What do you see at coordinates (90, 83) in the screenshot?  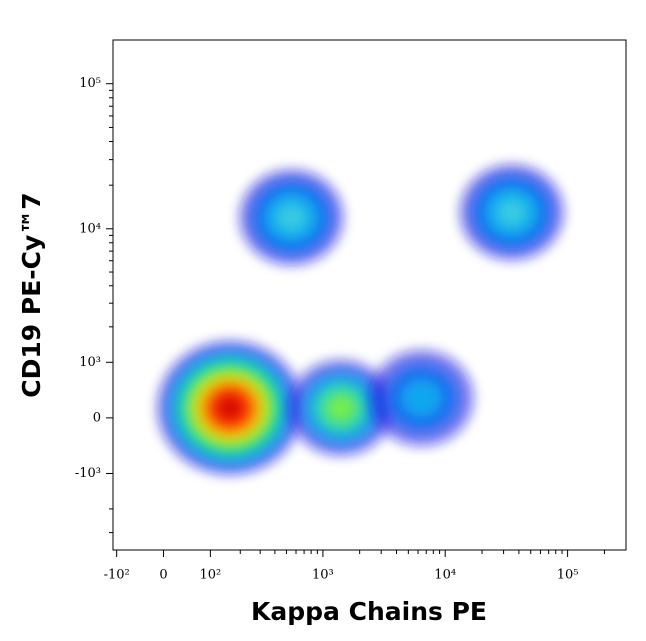 I see `y-tick-label: 10⁵` at bounding box center [90, 83].